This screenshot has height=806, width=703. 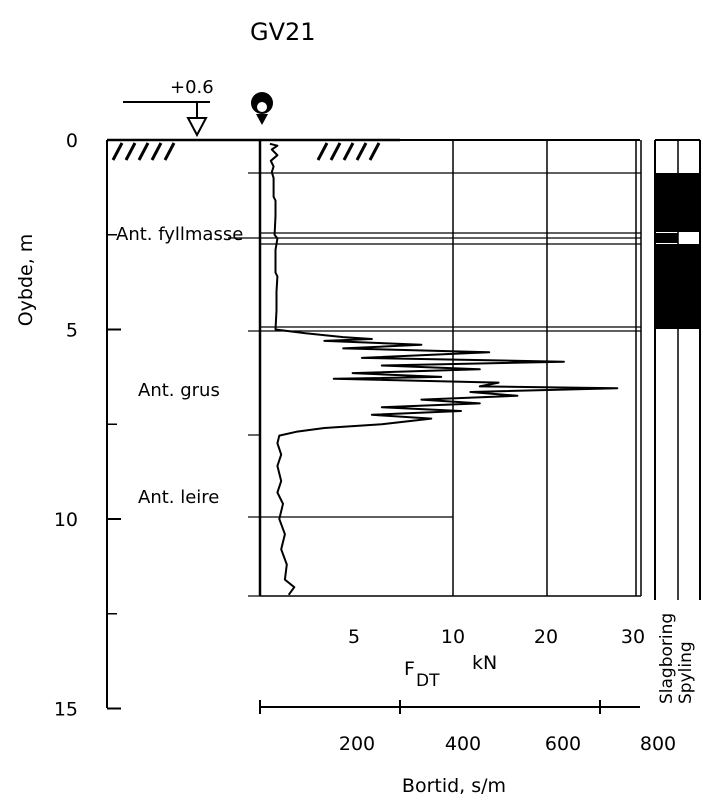 I want to click on force-tick-10: 10, so click(x=453, y=637).